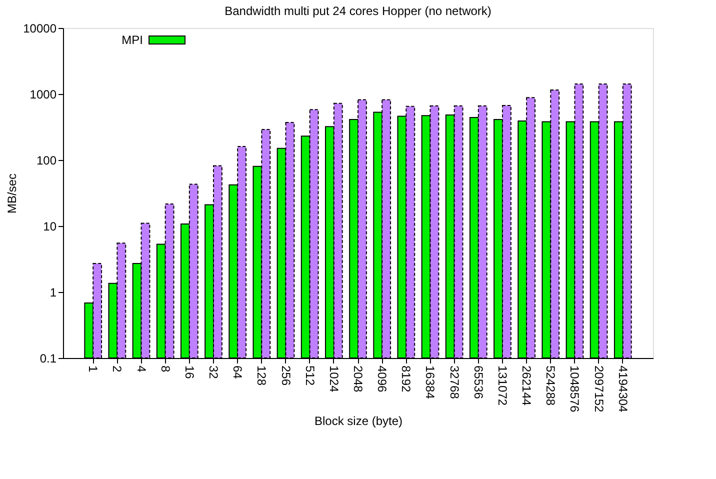 This screenshot has height=479, width=716. Describe the element at coordinates (43, 95) in the screenshot. I see `y-tick-label: 1000` at that location.